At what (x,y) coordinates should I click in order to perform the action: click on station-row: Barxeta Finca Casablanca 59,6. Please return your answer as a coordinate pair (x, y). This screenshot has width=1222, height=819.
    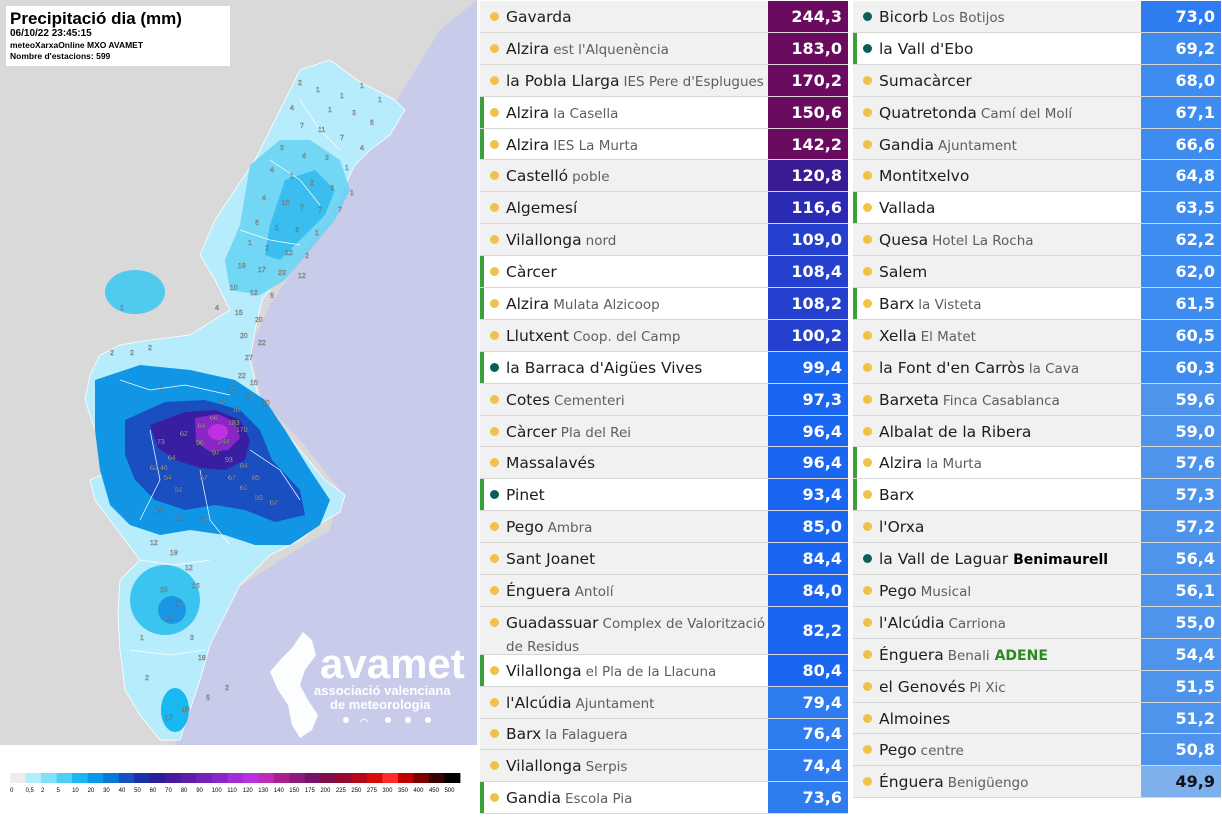
    Looking at the image, I should click on (1037, 399).